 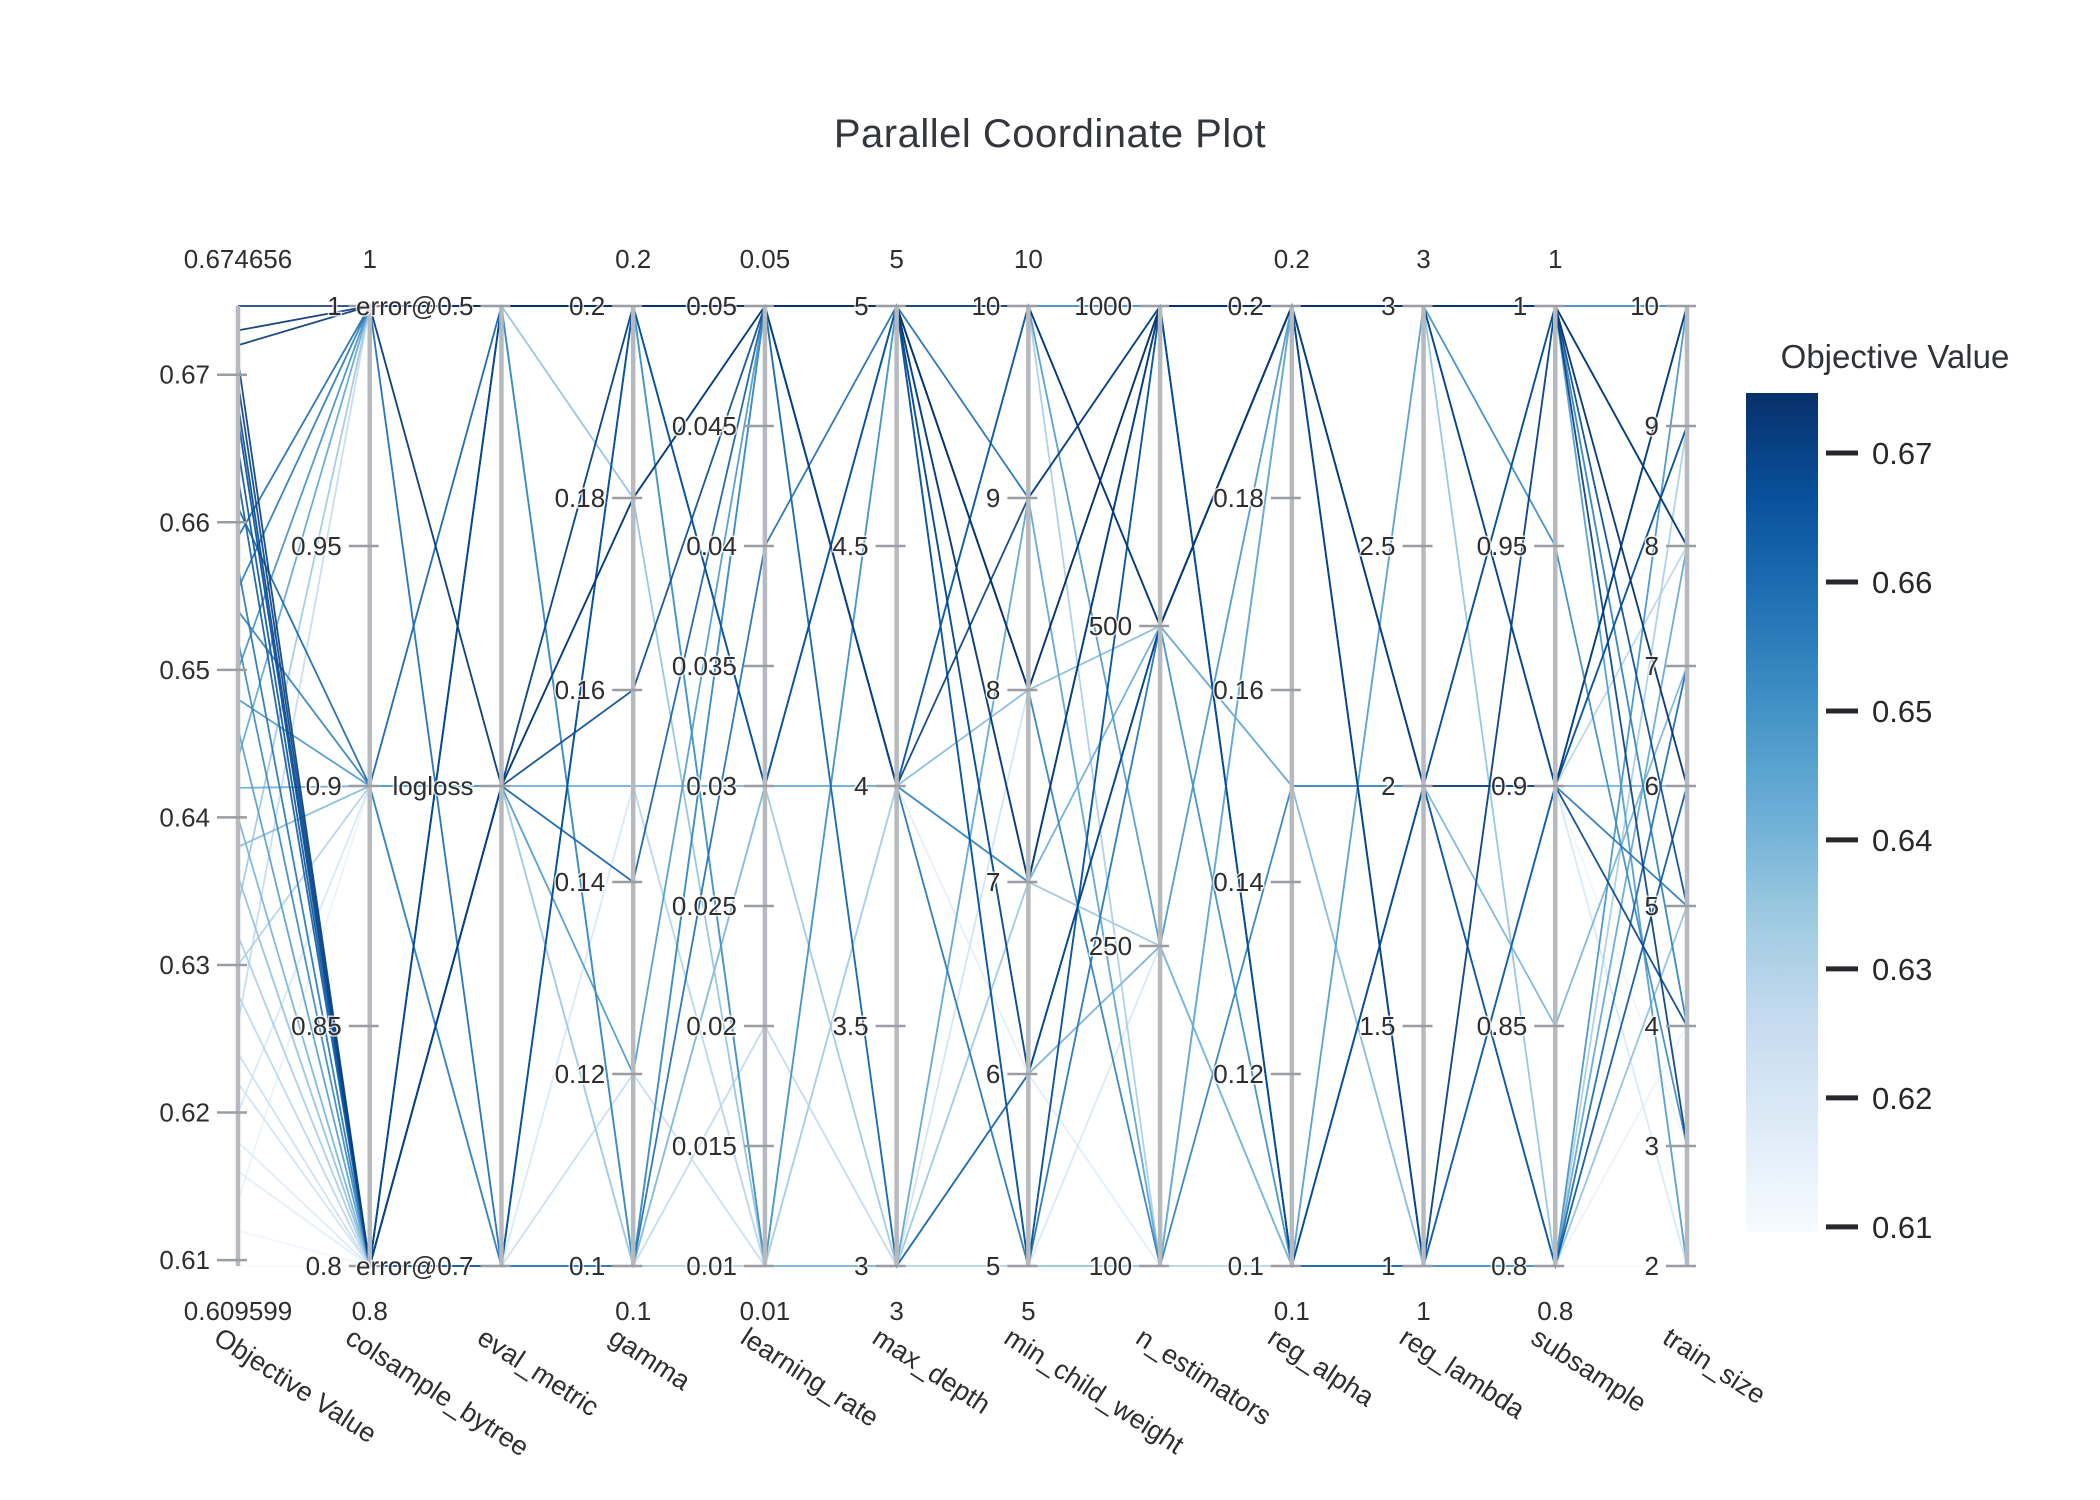 What do you see at coordinates (1103, 306) in the screenshot?
I see `svg-text: 1000` at bounding box center [1103, 306].